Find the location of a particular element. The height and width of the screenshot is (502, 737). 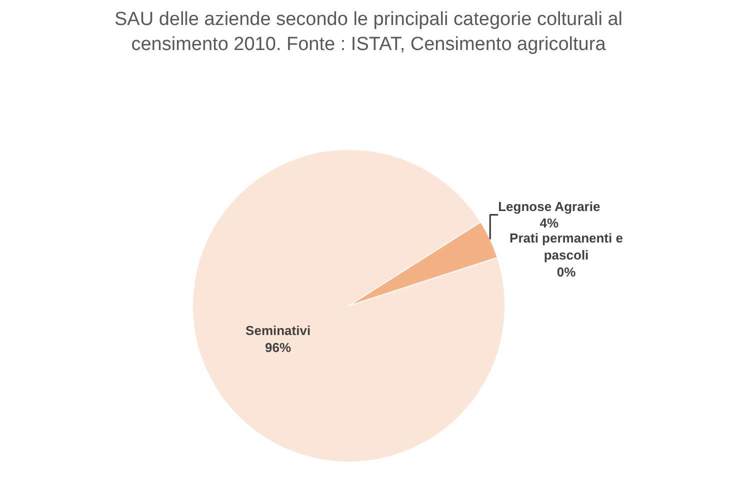

category-label: Prati permanenti e pascoli is located at coordinates (566, 246).